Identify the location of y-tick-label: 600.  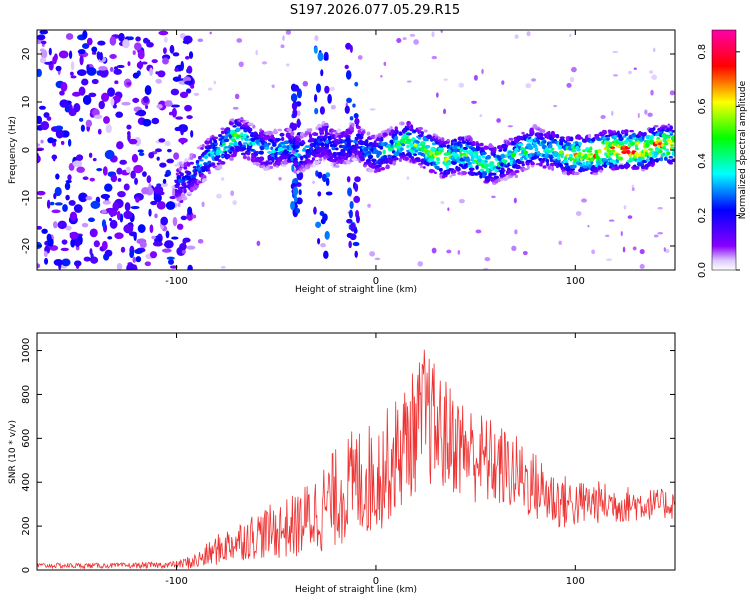
(26, 438).